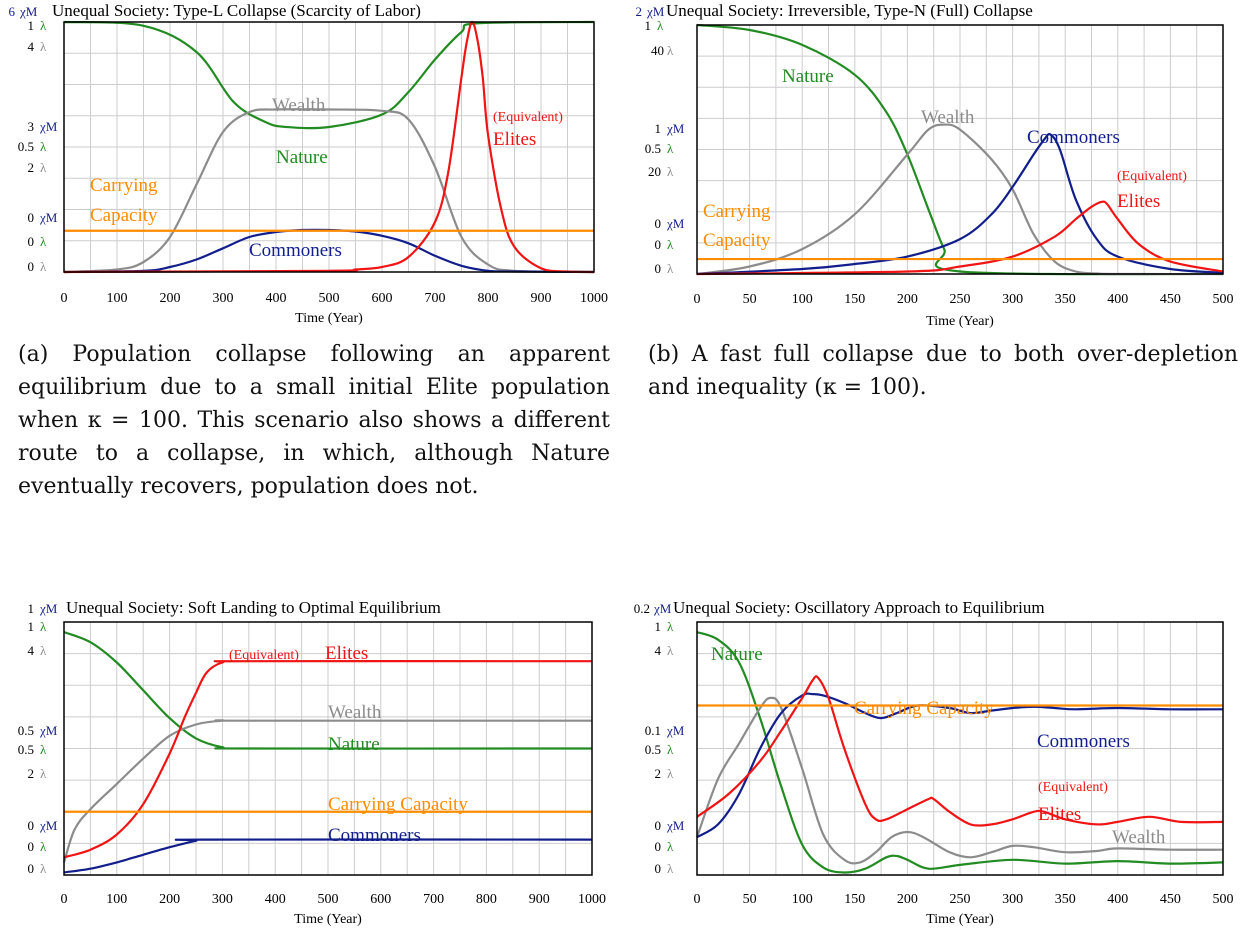 The width and height of the screenshot is (1255, 938). I want to click on series-label-carrying-capacity-1: Carrying, so click(124, 185).